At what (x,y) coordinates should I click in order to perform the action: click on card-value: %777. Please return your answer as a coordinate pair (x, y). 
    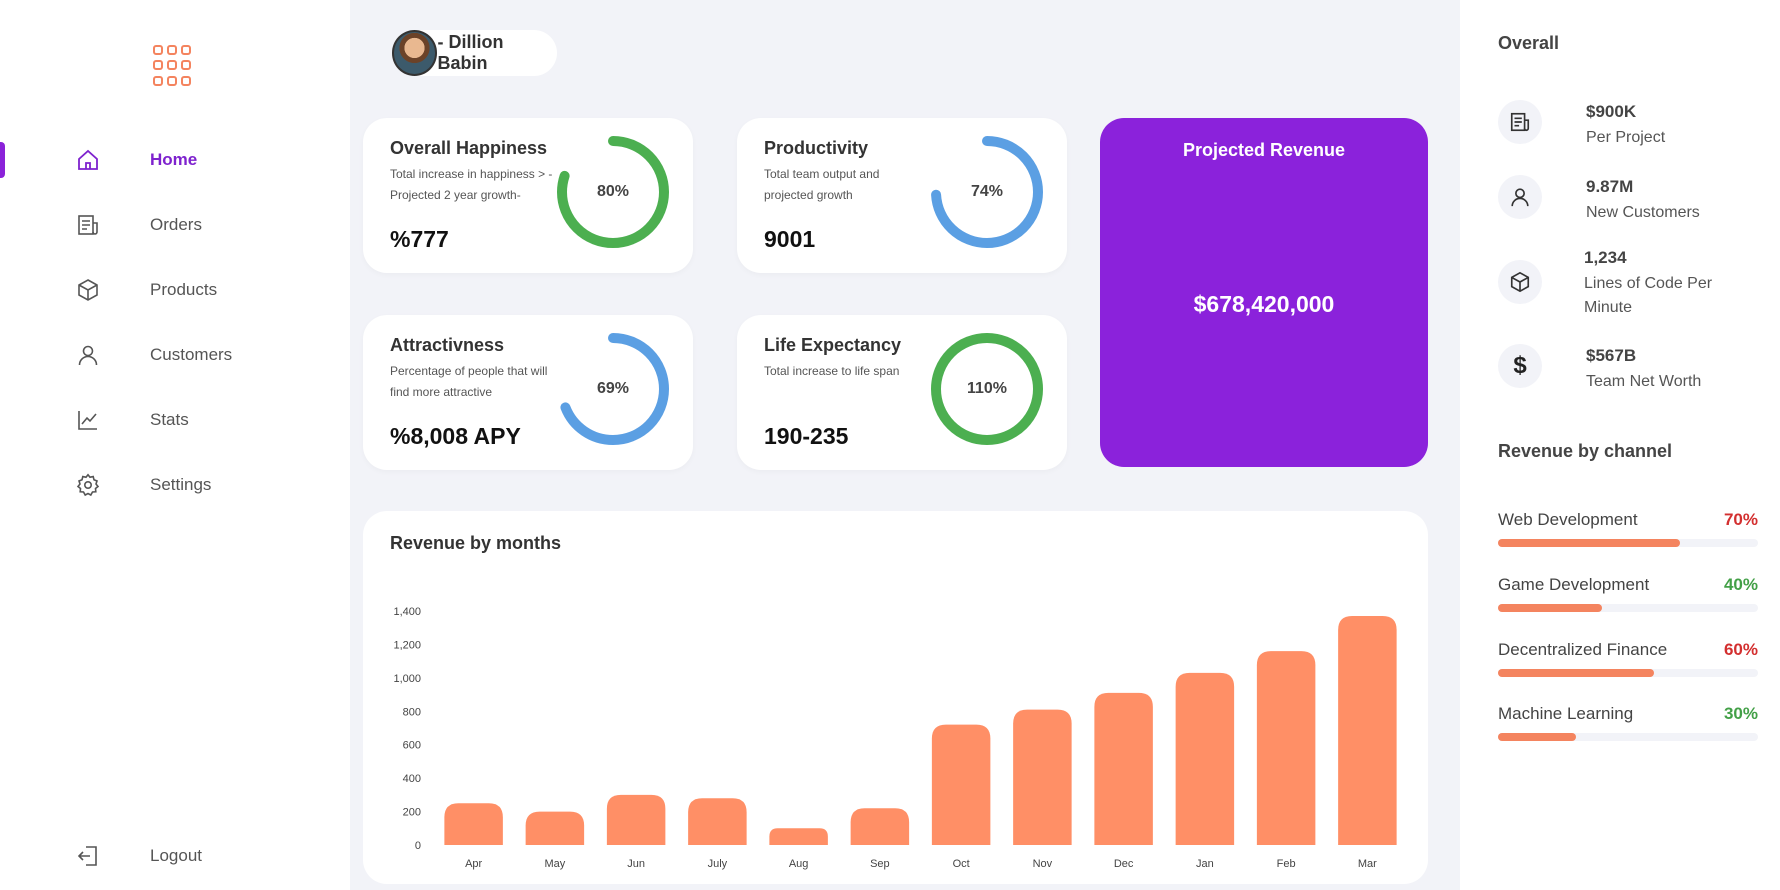
    Looking at the image, I should click on (419, 239).